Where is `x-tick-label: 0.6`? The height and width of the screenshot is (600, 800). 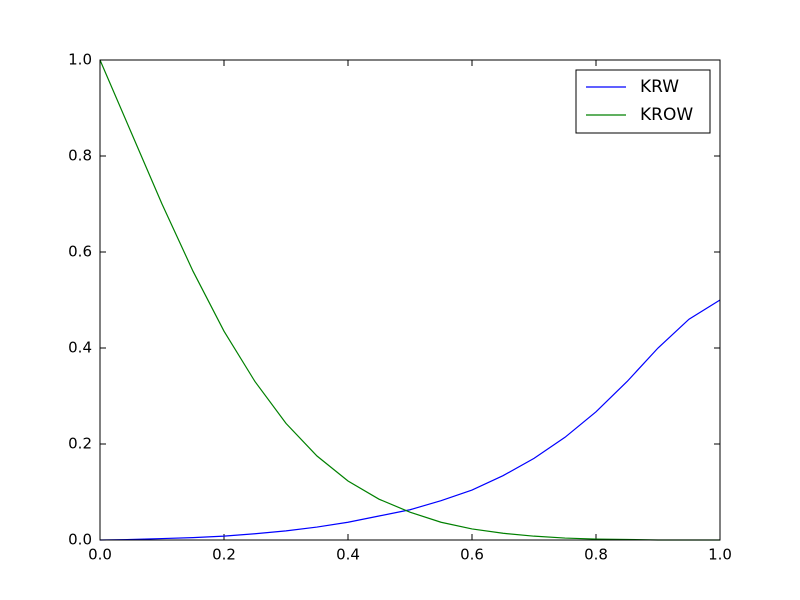
x-tick-label: 0.6 is located at coordinates (472, 555).